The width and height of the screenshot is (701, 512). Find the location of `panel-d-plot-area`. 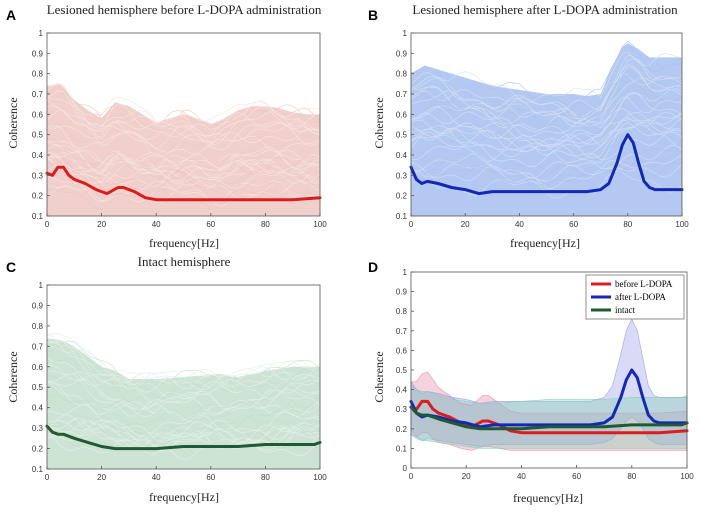

panel-d-plot-area is located at coordinates (549, 384).